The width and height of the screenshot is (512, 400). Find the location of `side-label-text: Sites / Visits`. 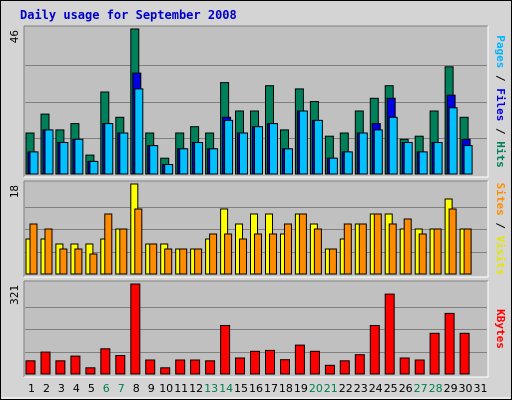

side-label-text: Sites / Visits is located at coordinates (500, 229).